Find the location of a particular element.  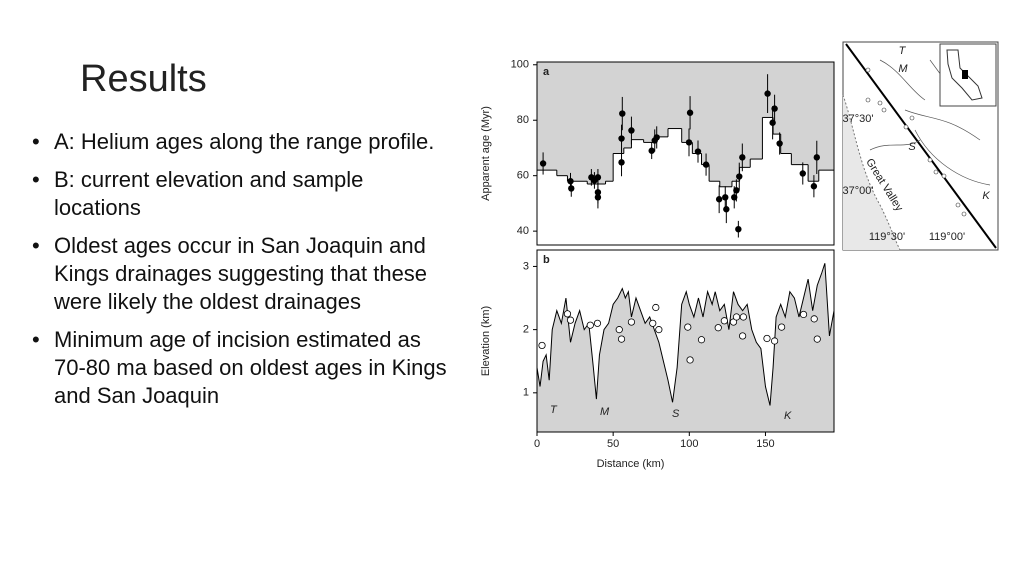

x-tick-label: 0 is located at coordinates (537, 444).